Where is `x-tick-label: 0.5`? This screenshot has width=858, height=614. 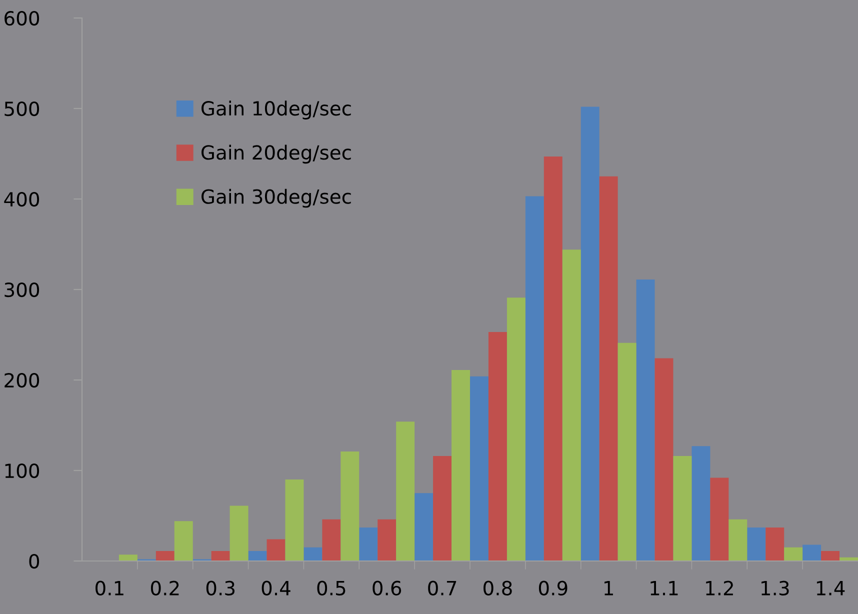
x-tick-label: 0.5 is located at coordinates (331, 588).